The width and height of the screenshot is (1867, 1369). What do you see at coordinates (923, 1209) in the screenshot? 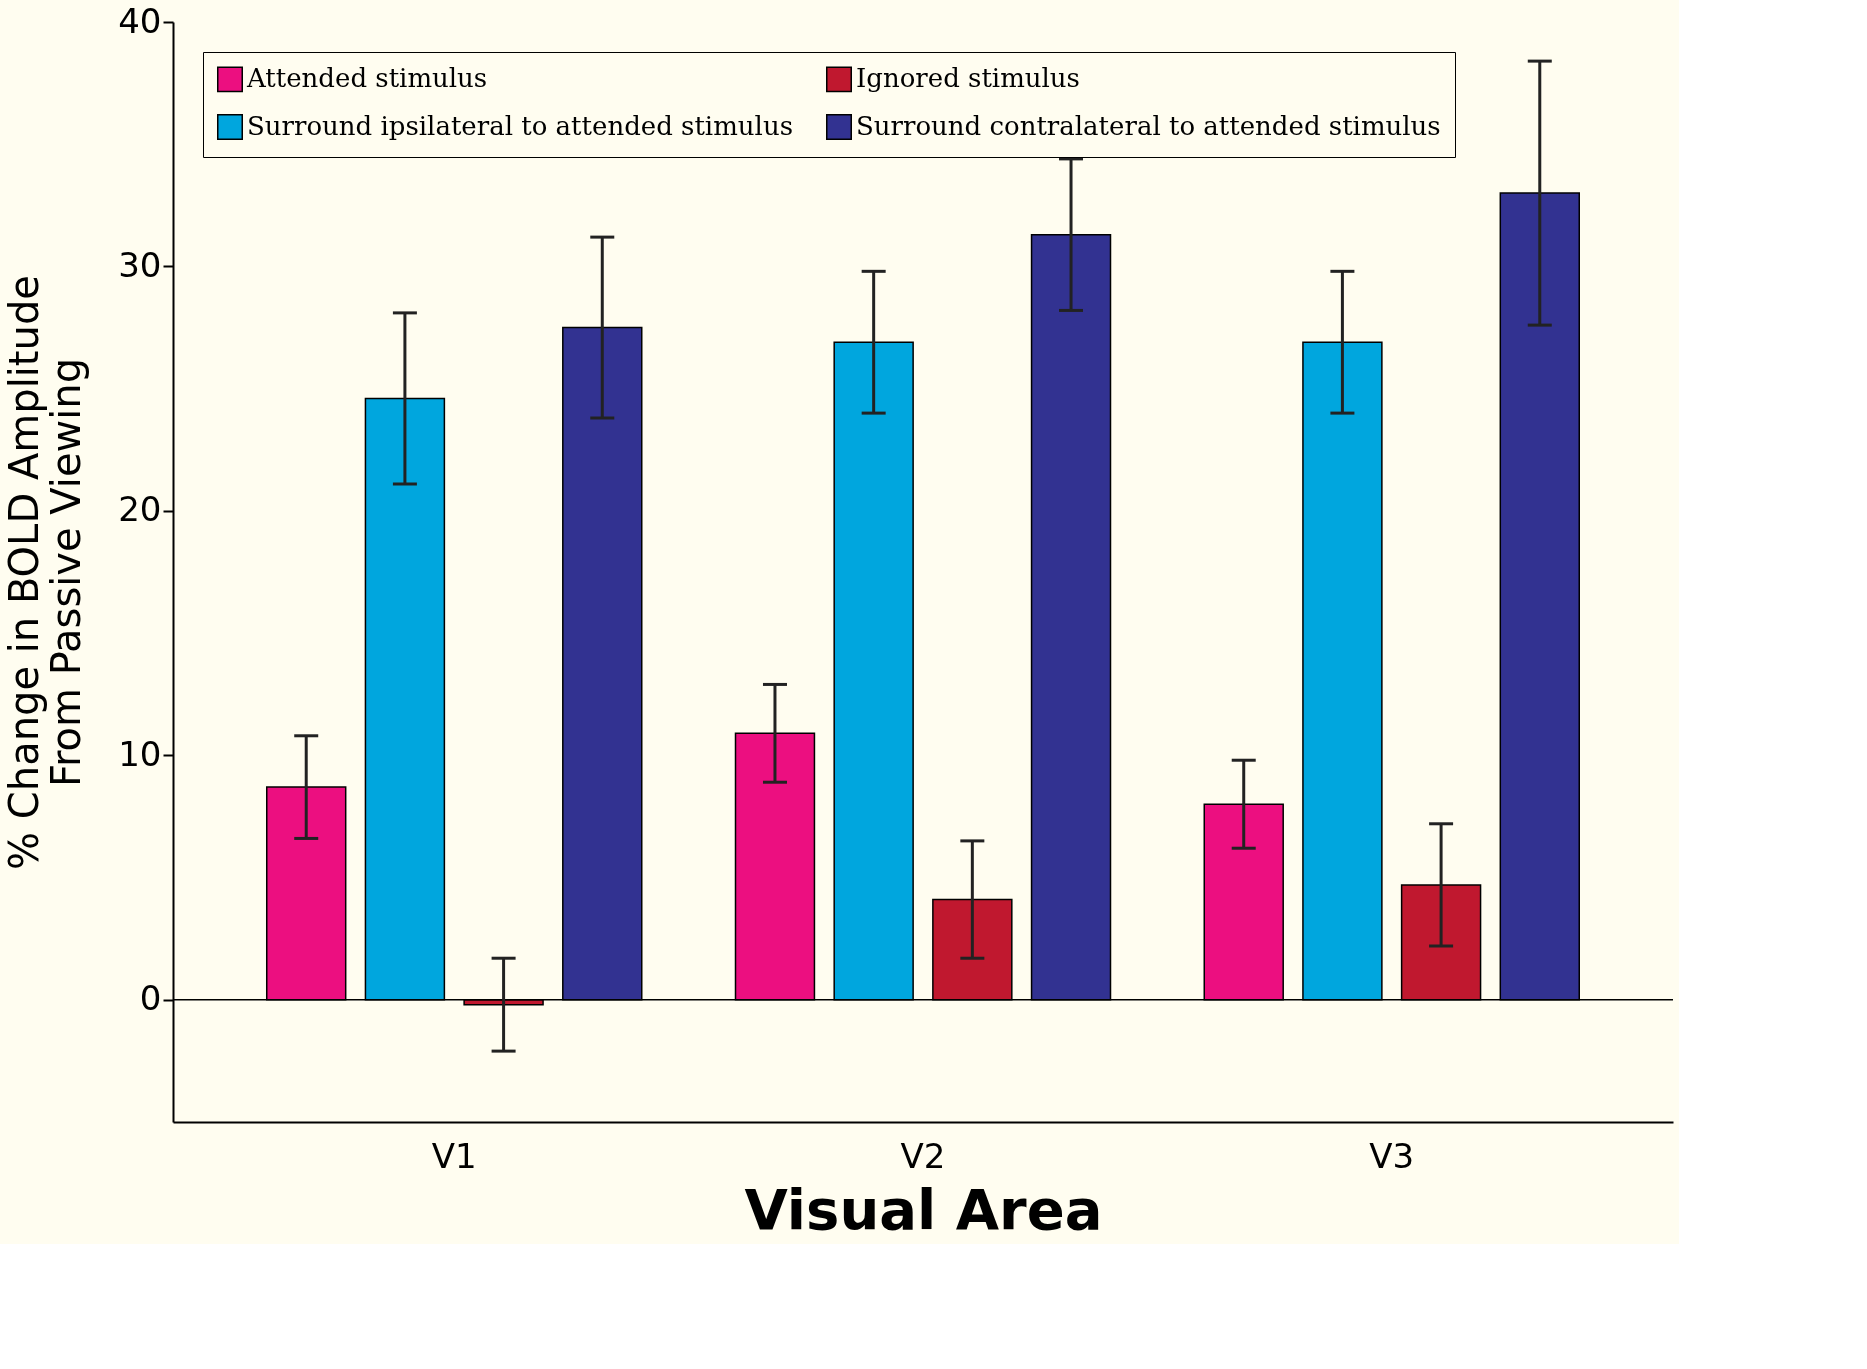
I see `x-axis-title: Visual Area` at bounding box center [923, 1209].